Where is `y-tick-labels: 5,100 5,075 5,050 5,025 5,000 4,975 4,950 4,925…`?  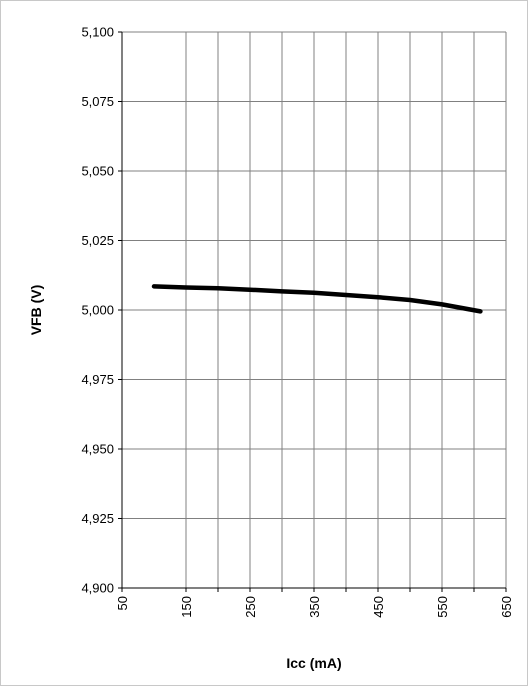 y-tick-labels: 5,100 5,075 5,050 5,025 5,000 4,975 4,950 4,925… is located at coordinates (97, 310).